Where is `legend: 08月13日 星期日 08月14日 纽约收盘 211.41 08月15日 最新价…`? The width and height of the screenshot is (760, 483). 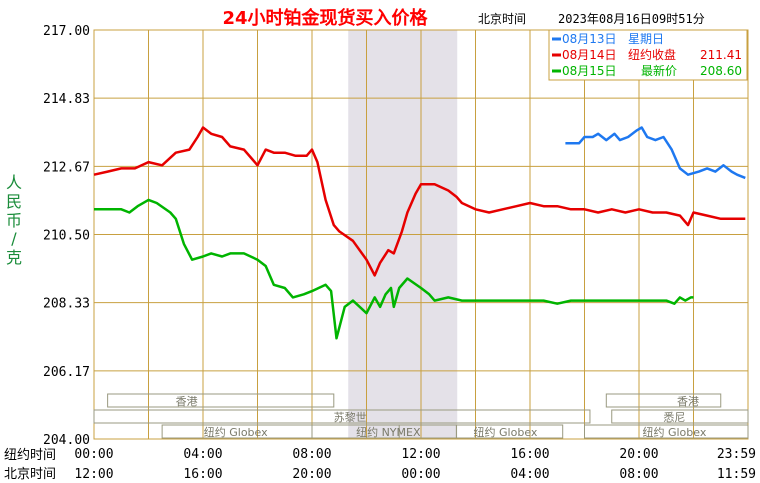 legend: 08月13日 星期日 08月14日 纽约收盘 211.41 08月15日 最新价… is located at coordinates (648, 55).